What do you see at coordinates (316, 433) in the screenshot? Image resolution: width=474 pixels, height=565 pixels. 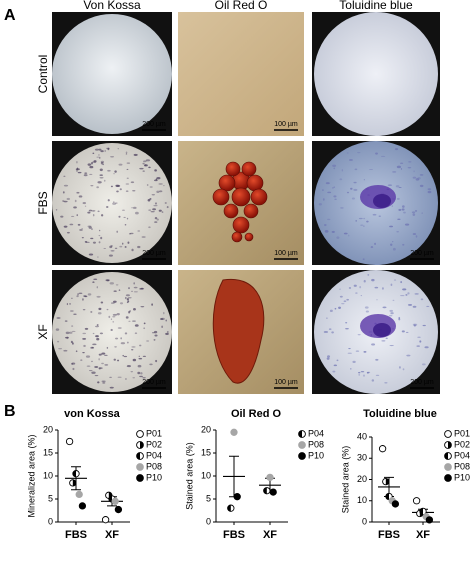 I see `legend-label: P04` at bounding box center [316, 433].